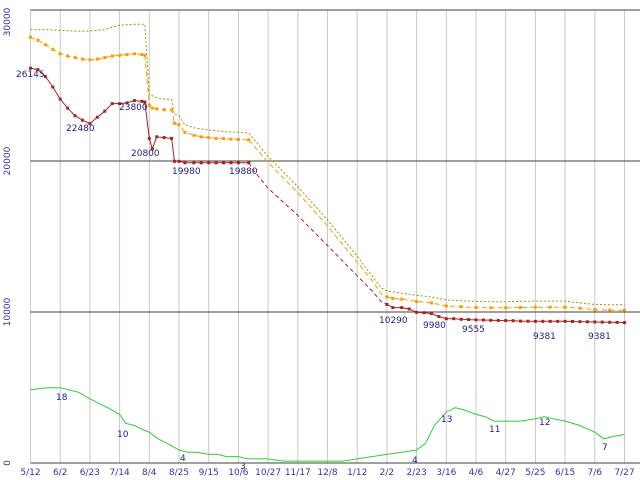  I want to click on x-axis-tick-label: 7/6, so click(595, 473).